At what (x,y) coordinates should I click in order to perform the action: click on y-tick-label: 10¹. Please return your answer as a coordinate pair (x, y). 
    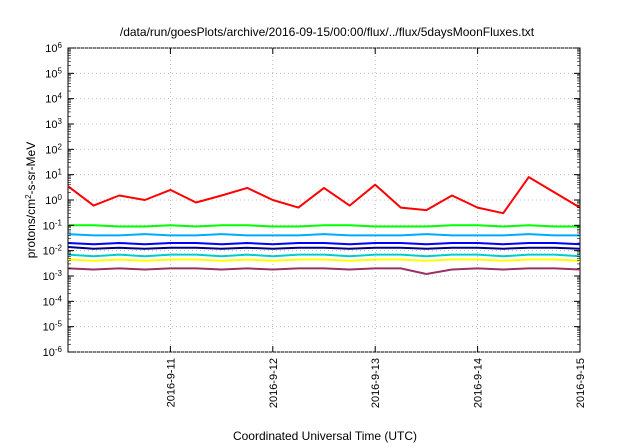
    Looking at the image, I should click on (53, 174).